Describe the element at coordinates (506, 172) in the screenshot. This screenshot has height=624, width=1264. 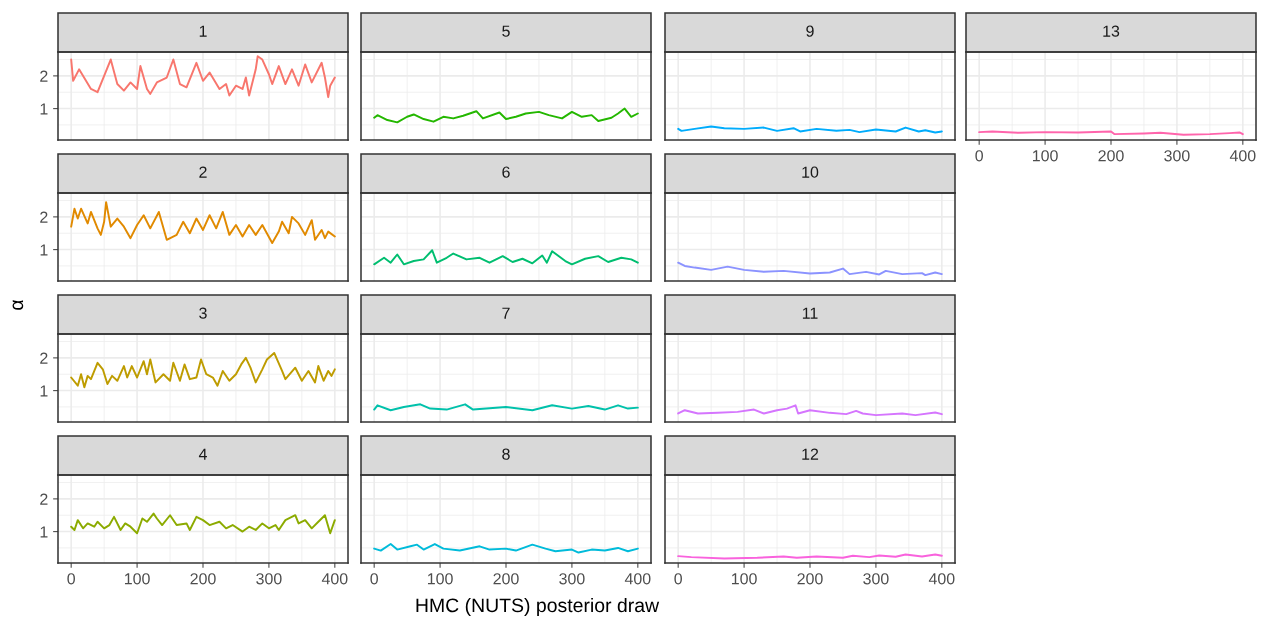
I see `chart-title: 6` at that location.